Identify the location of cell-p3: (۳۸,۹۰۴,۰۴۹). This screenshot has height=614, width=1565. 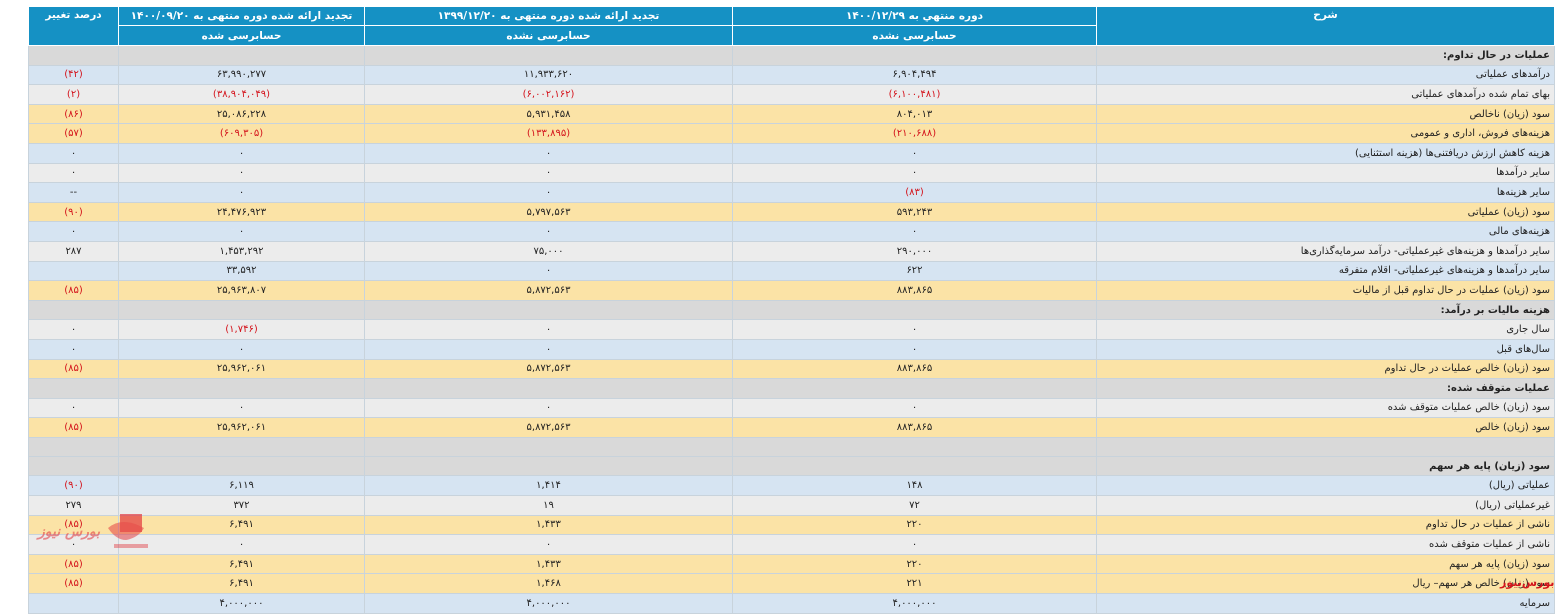
(241, 94).